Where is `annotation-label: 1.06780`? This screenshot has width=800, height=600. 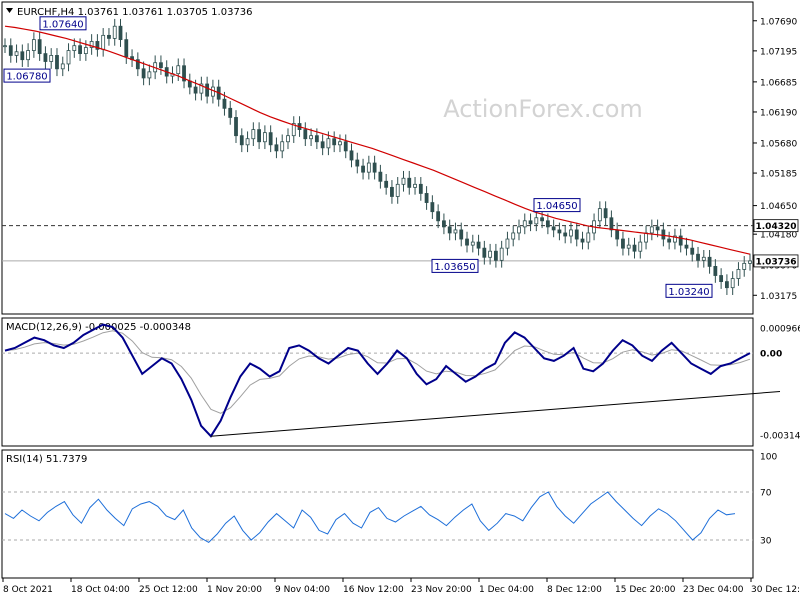
annotation-label: 1.06780 is located at coordinates (26, 77).